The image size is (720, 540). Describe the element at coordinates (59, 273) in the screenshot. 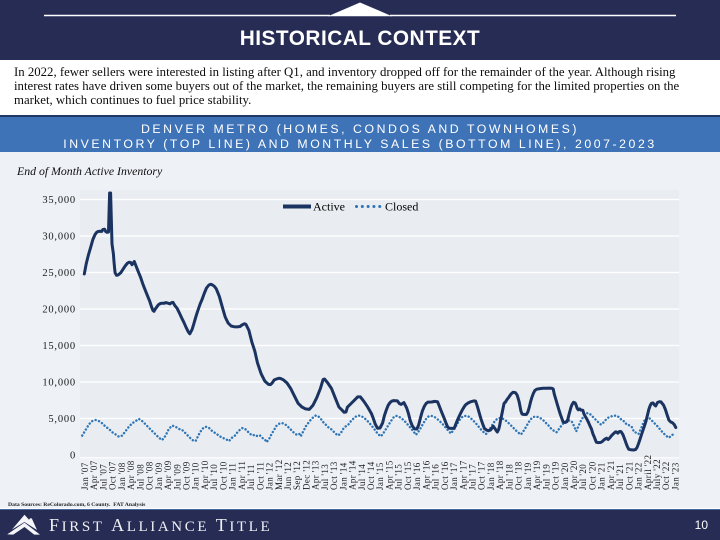

I see `svg-text: 25,000` at that location.